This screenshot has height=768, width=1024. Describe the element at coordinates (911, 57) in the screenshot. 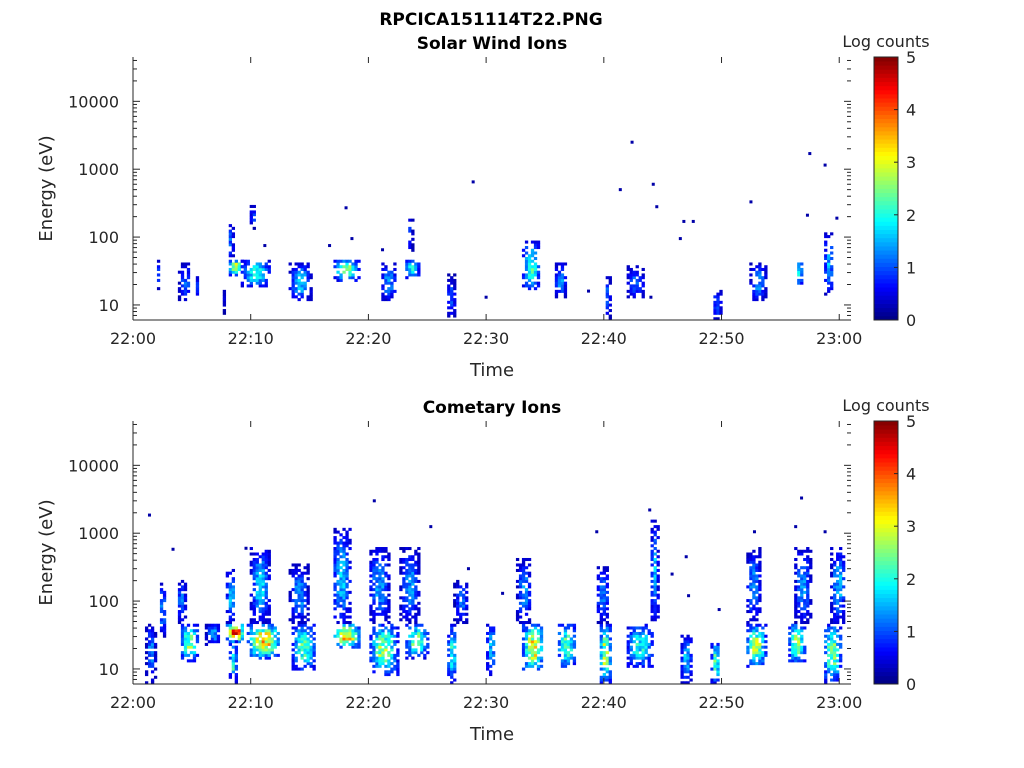

I see `colorbar-tick-label: 5` at that location.